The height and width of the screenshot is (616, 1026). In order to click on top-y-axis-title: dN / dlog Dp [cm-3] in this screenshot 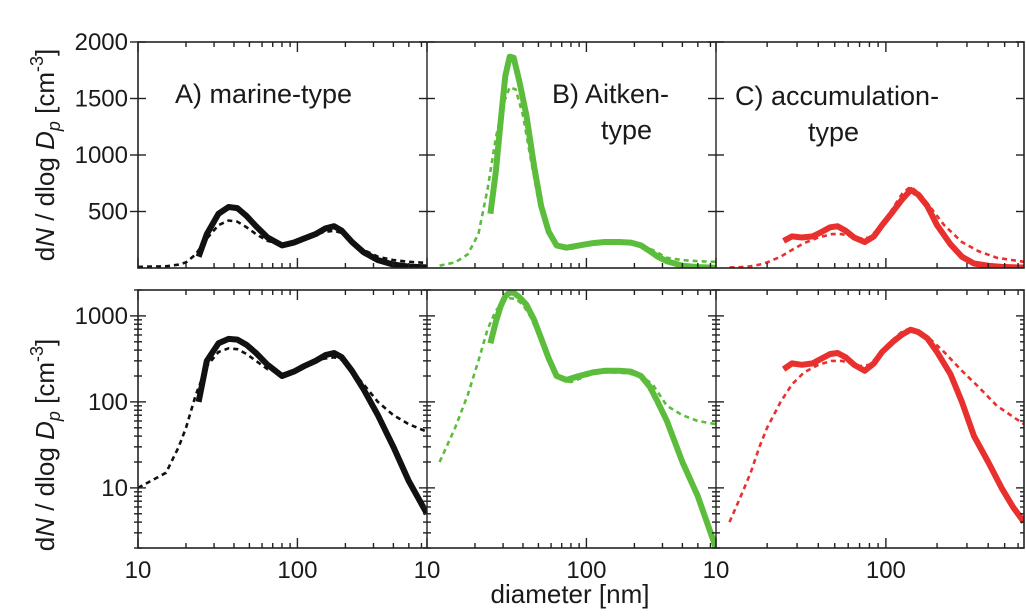, I will do `click(45, 155)`.